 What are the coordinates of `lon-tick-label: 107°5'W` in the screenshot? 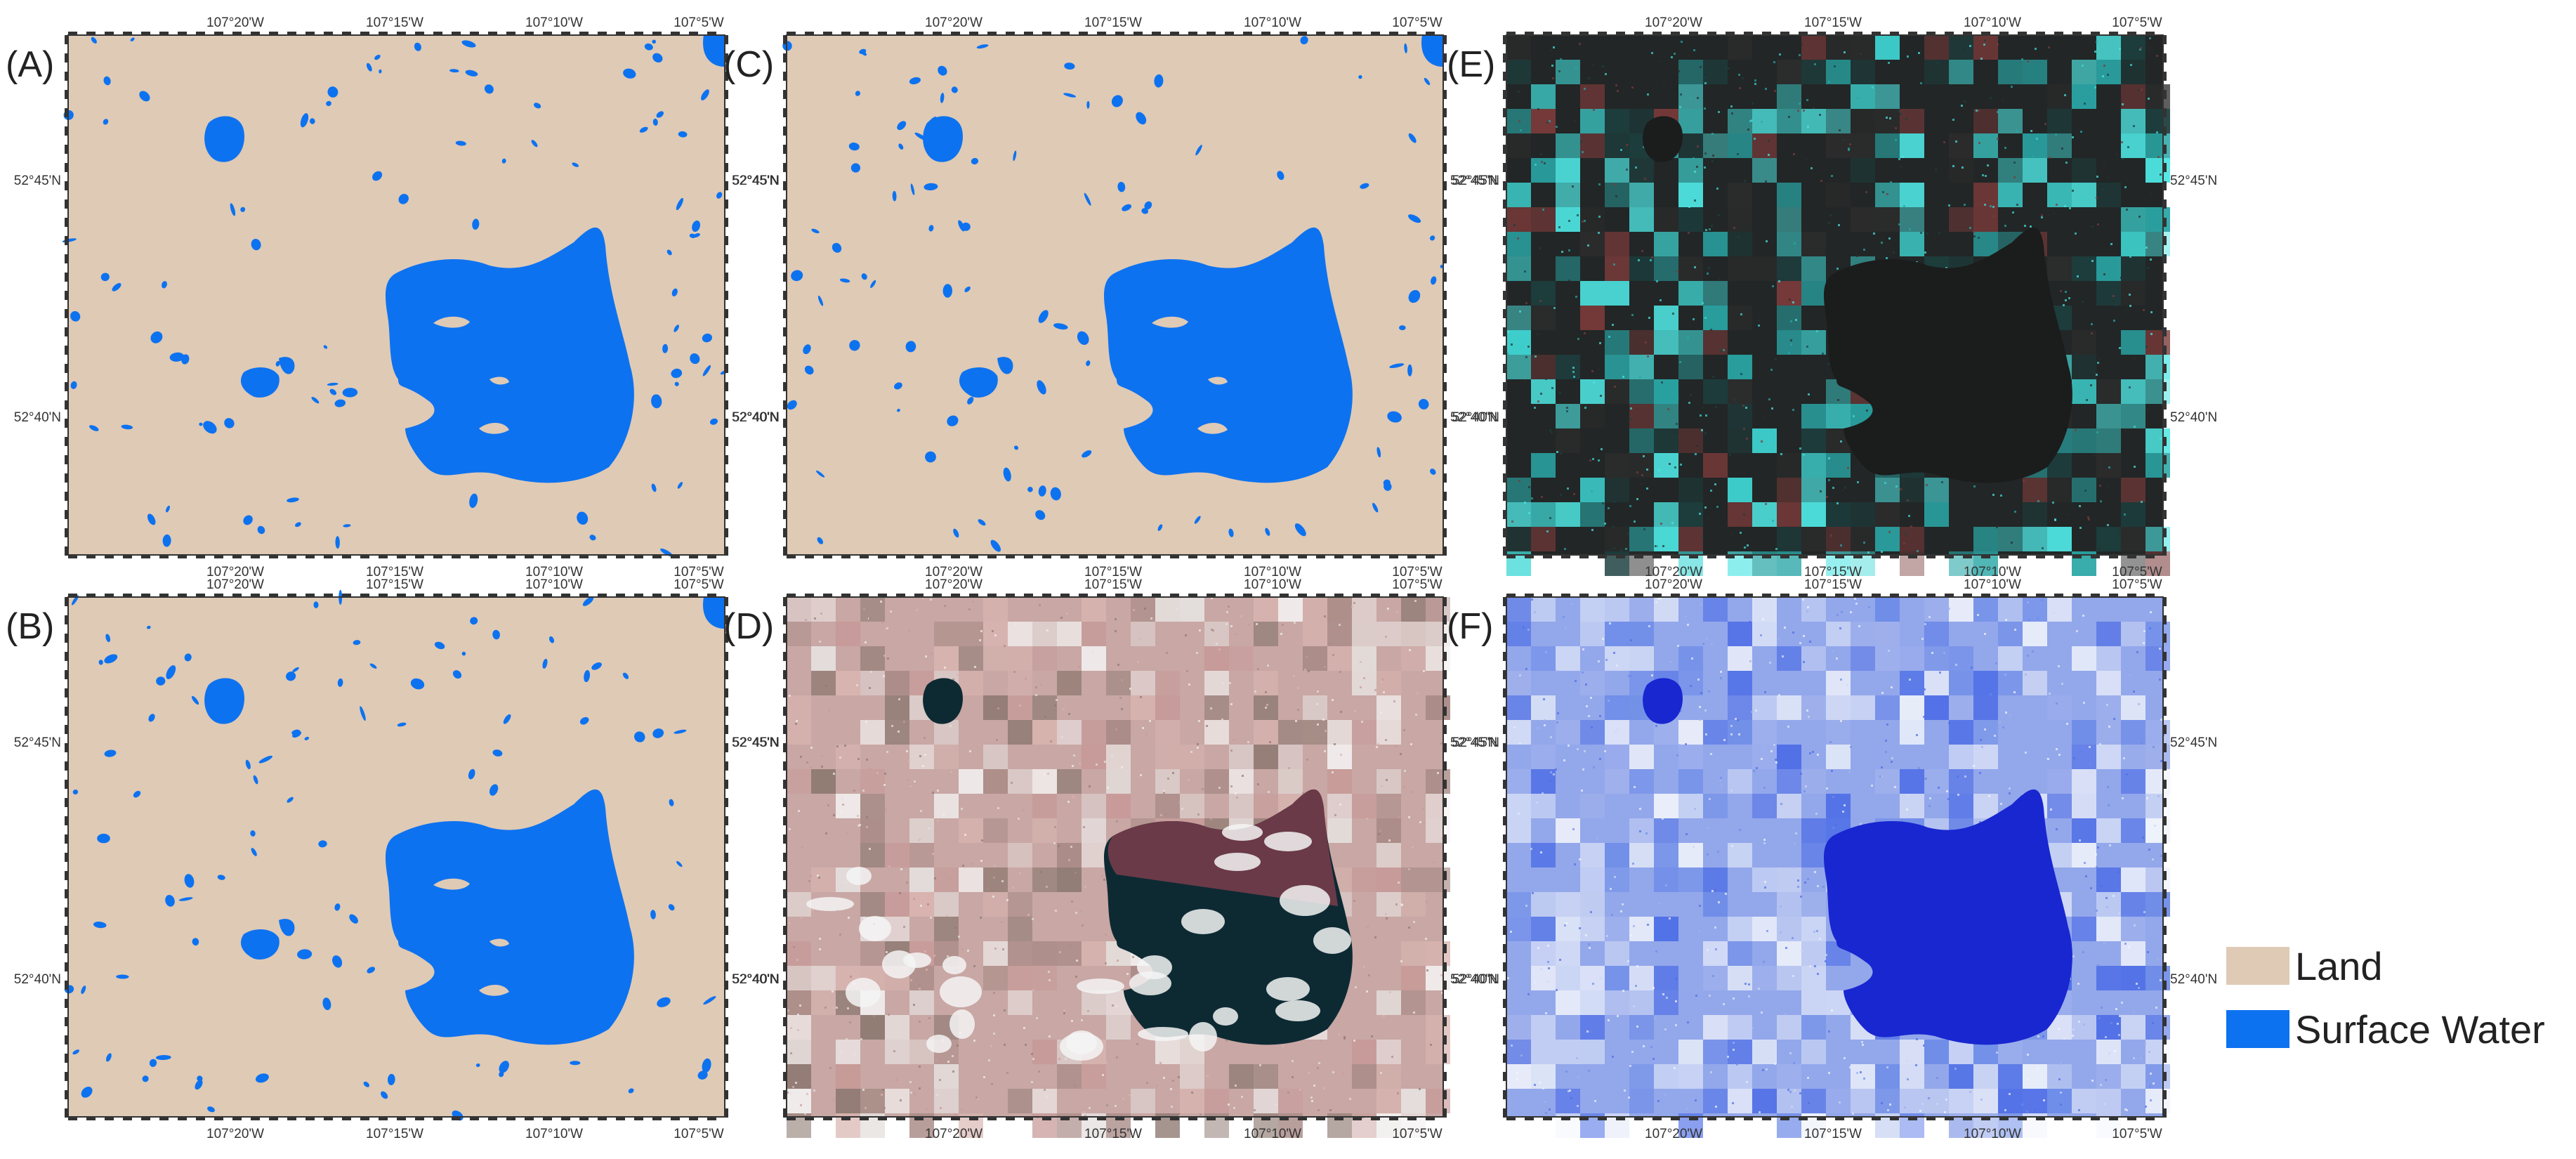 It's located at (698, 22).